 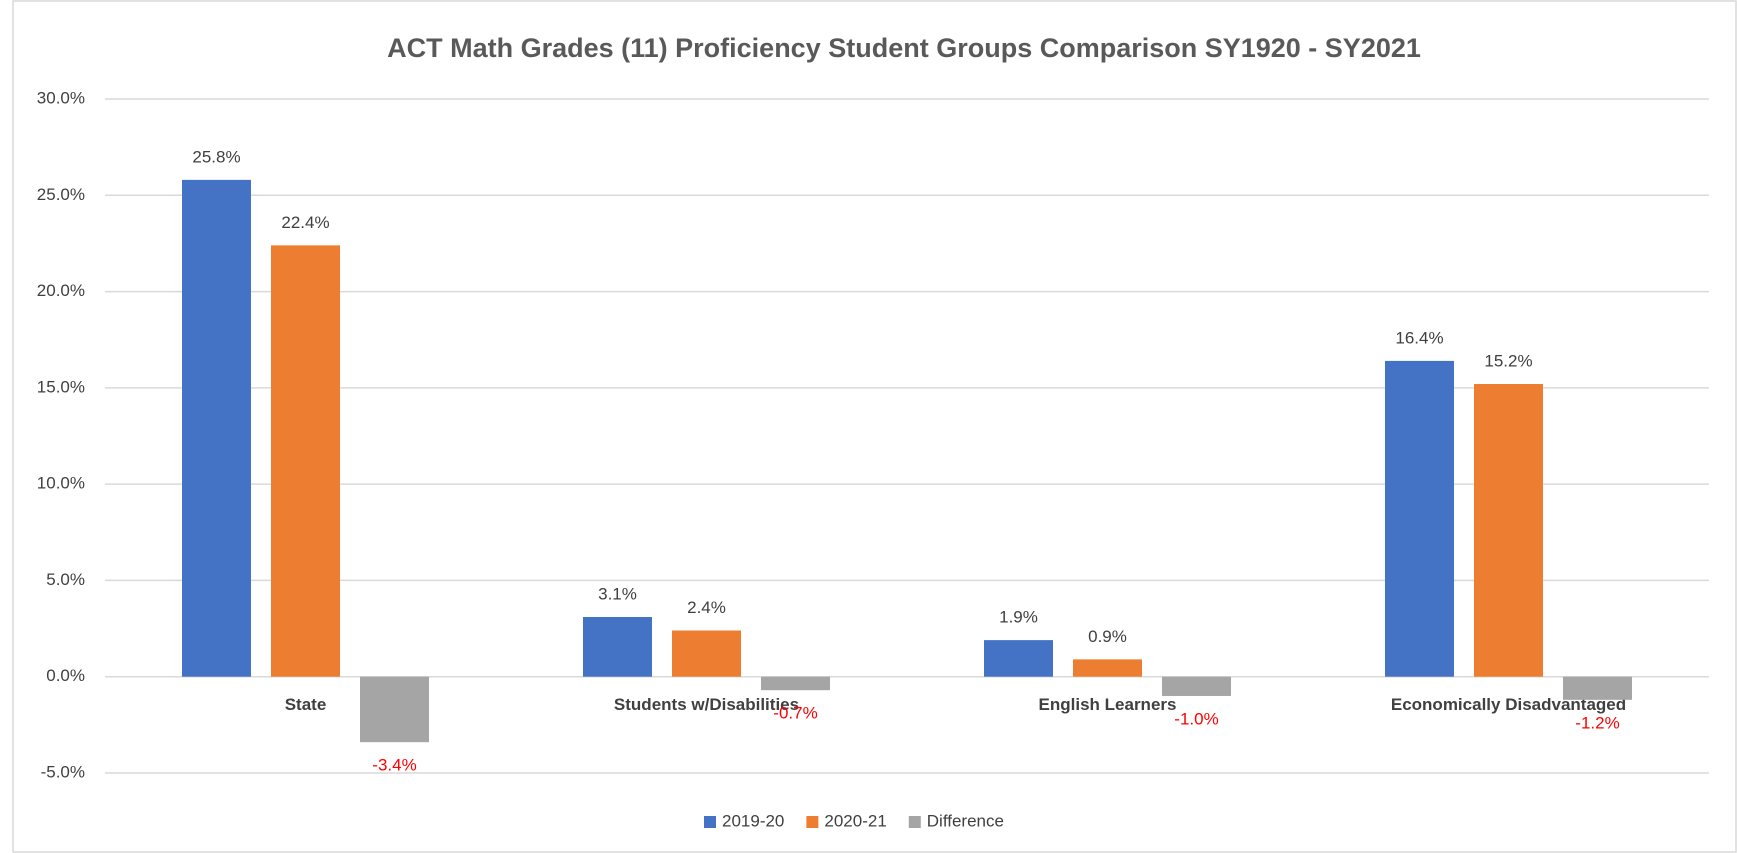 What do you see at coordinates (1018, 617) in the screenshot?
I see `data-label: 1.9%` at bounding box center [1018, 617].